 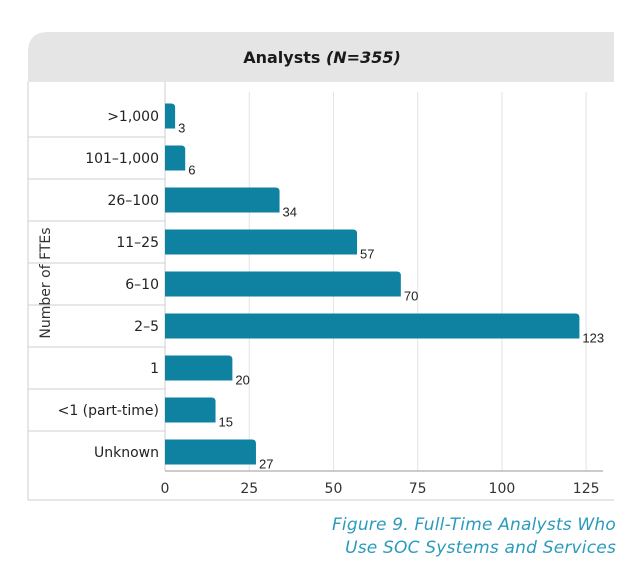 What do you see at coordinates (137, 243) in the screenshot?
I see `category-label: 11–25` at bounding box center [137, 243].